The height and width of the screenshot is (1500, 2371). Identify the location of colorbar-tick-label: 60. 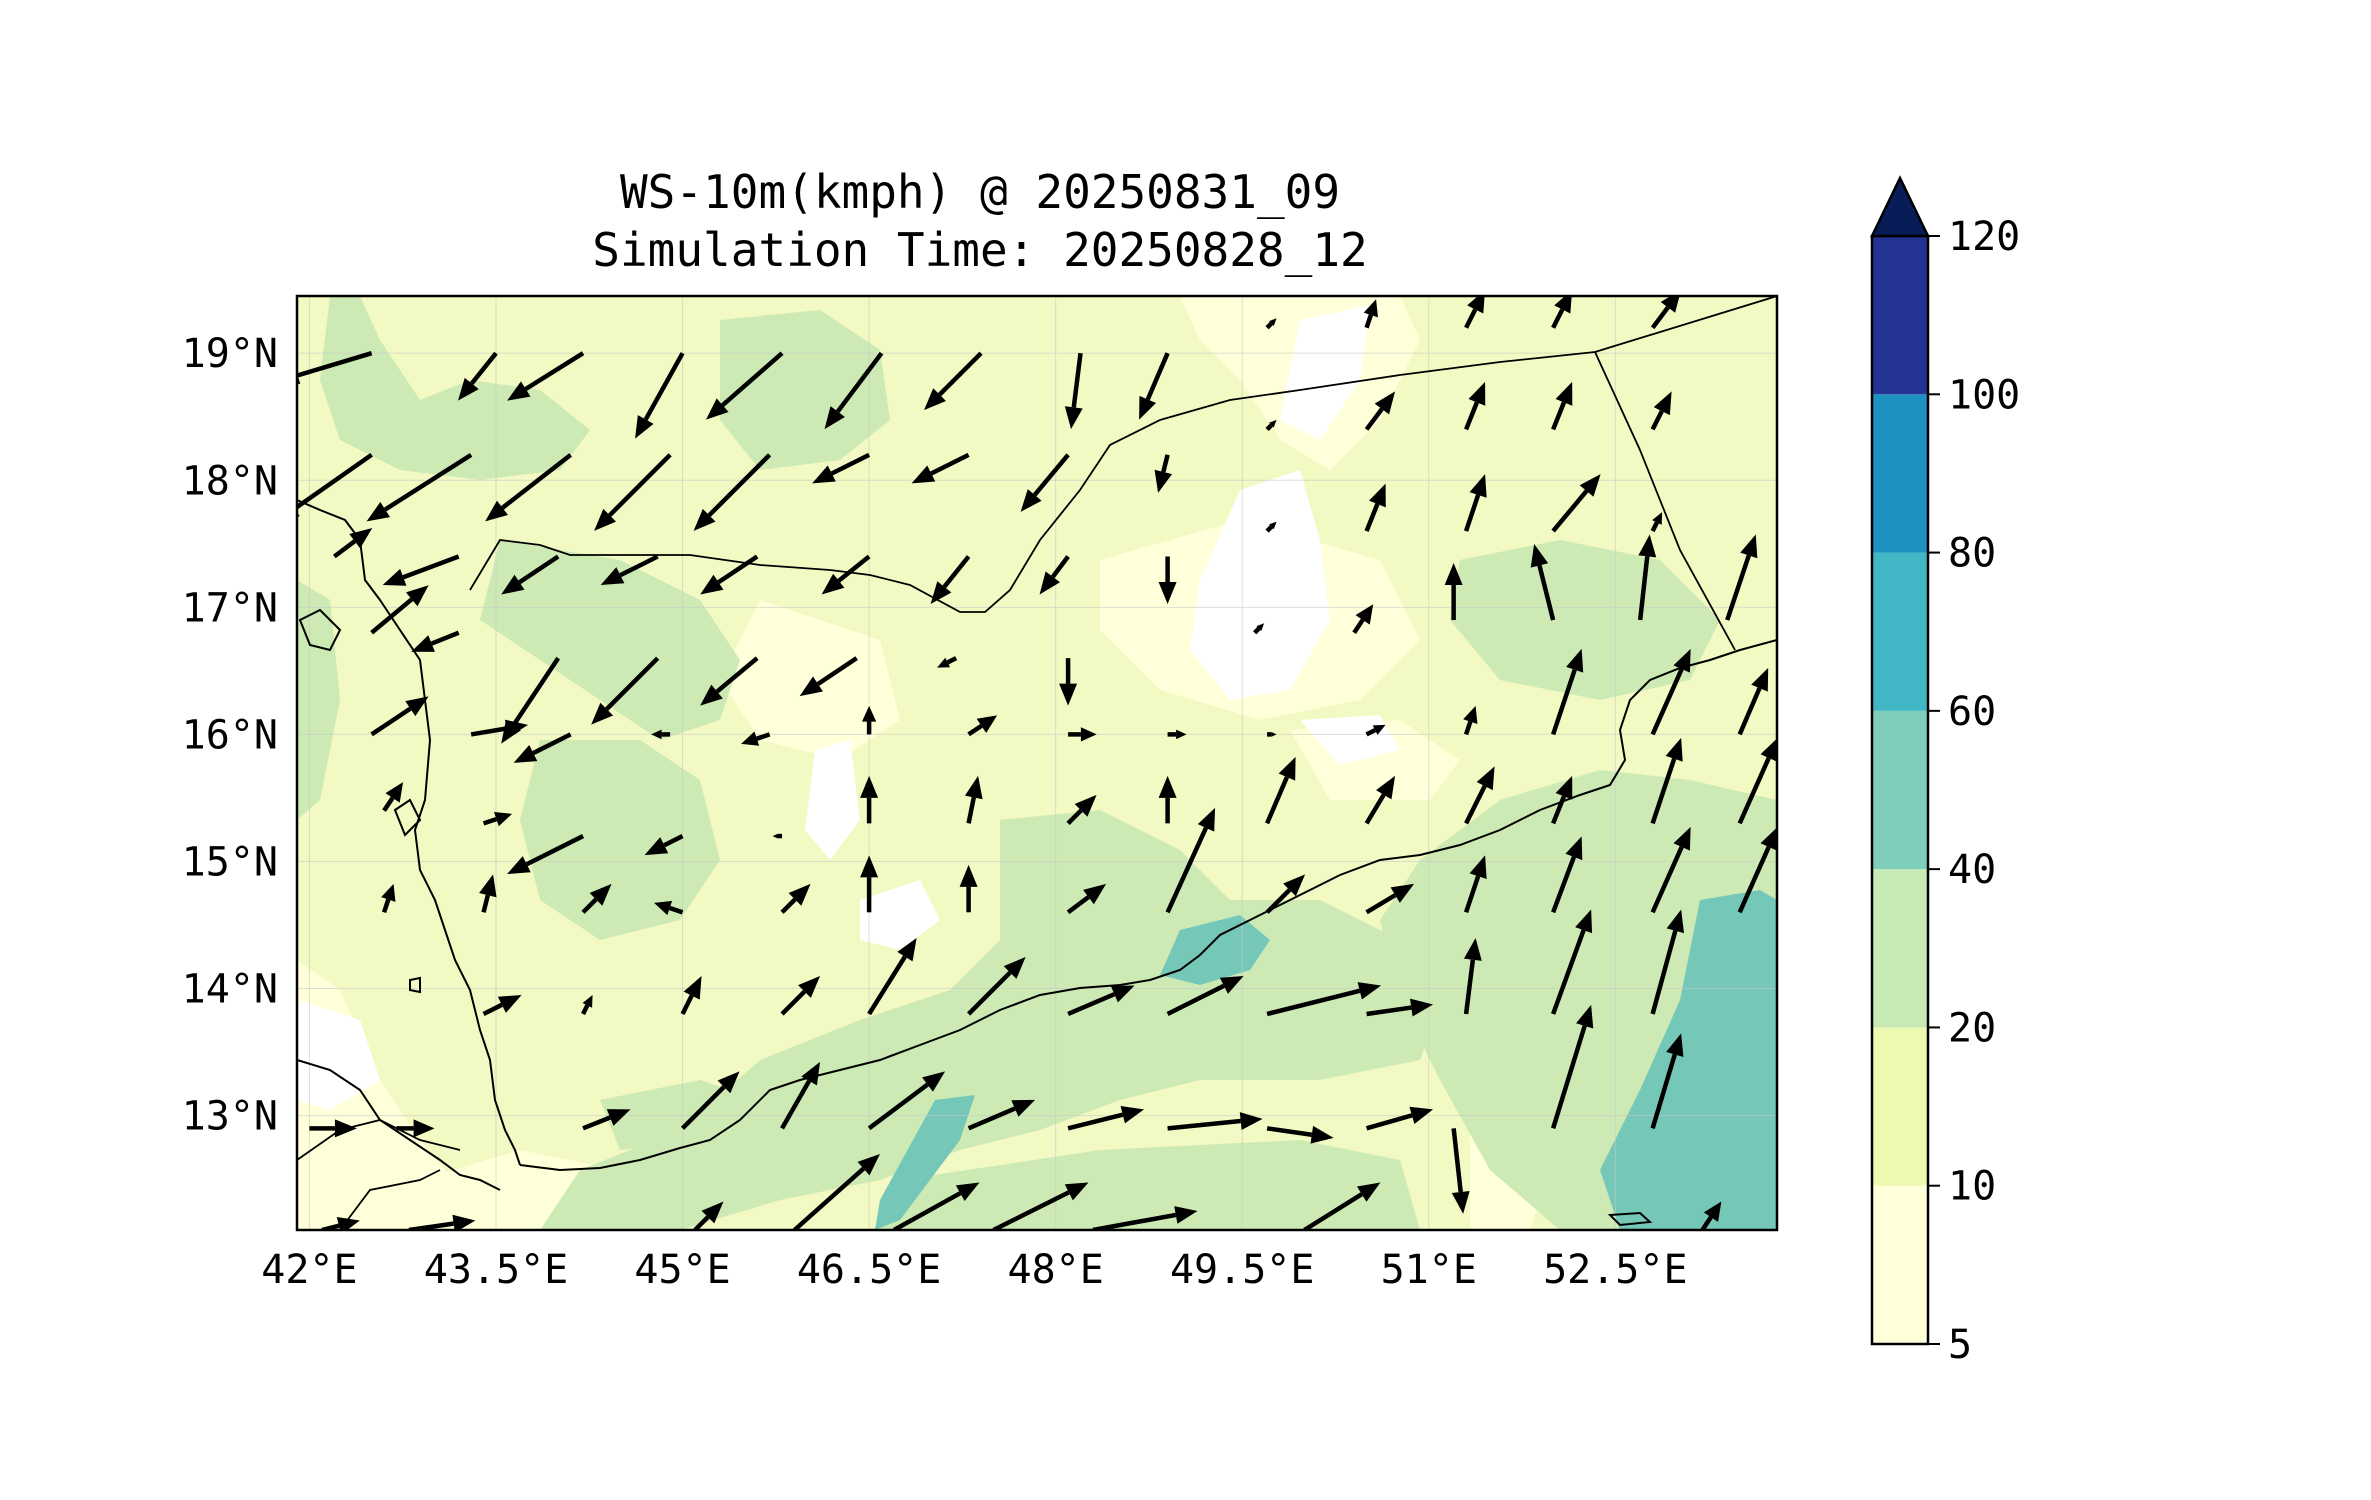
(1972, 712).